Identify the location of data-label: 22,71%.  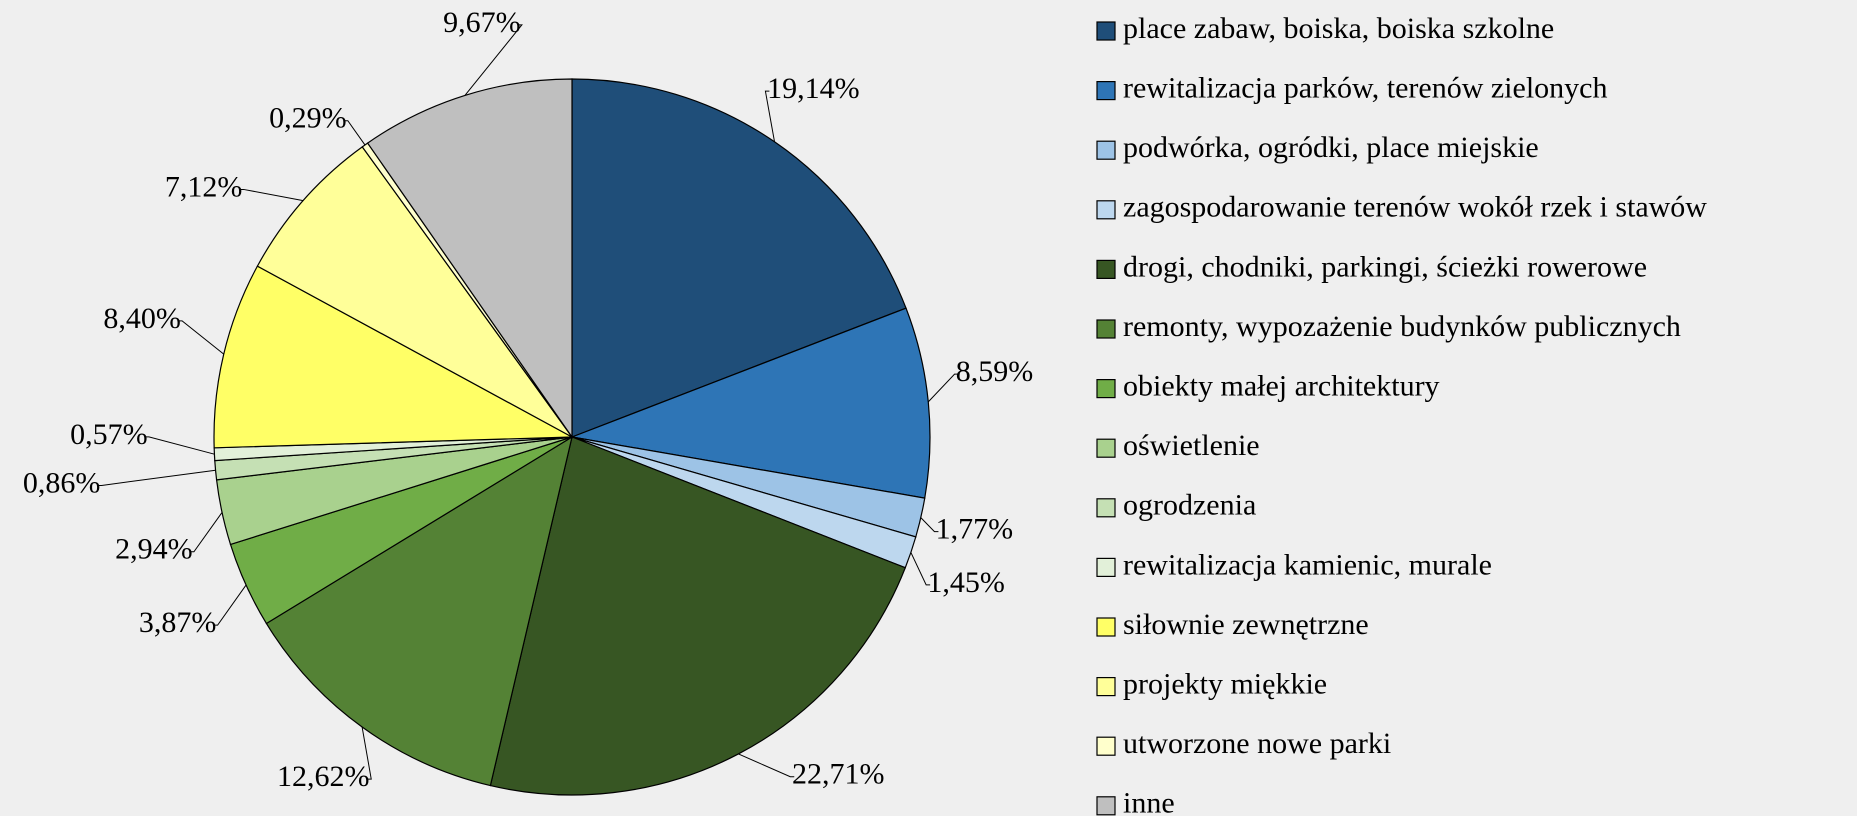
(838, 774).